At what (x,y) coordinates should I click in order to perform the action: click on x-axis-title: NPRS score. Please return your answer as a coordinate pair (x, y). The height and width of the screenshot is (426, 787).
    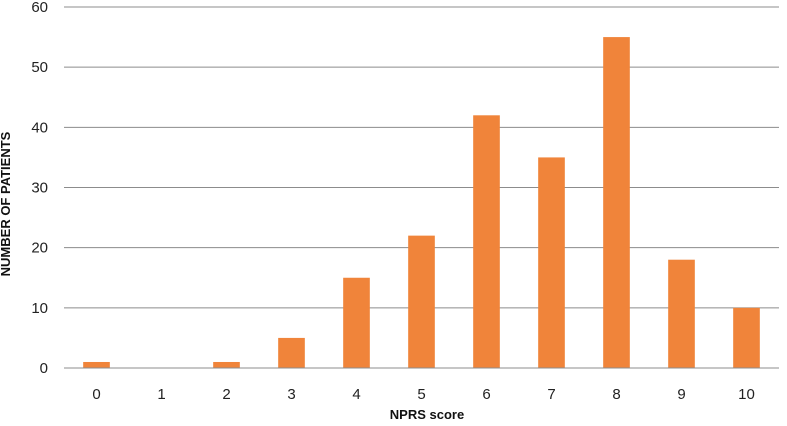
    Looking at the image, I should click on (427, 414).